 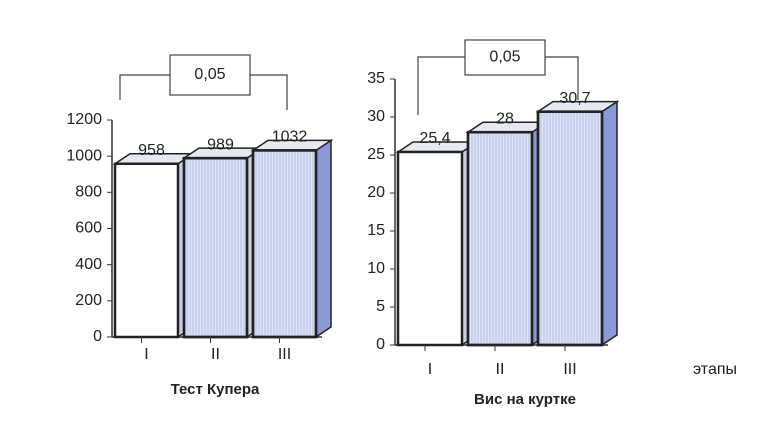 What do you see at coordinates (220, 144) in the screenshot?
I see `value-label: 989` at bounding box center [220, 144].